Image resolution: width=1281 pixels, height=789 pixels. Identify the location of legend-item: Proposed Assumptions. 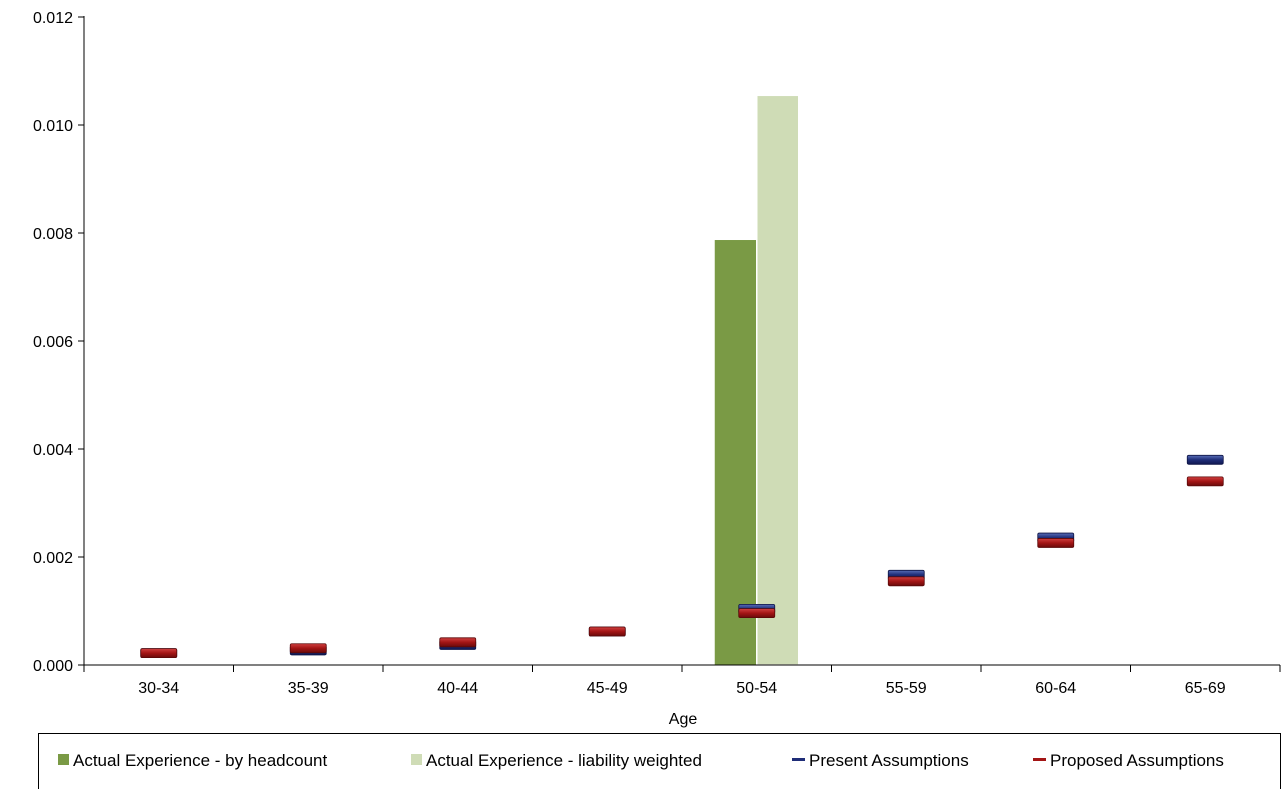
(1128, 760).